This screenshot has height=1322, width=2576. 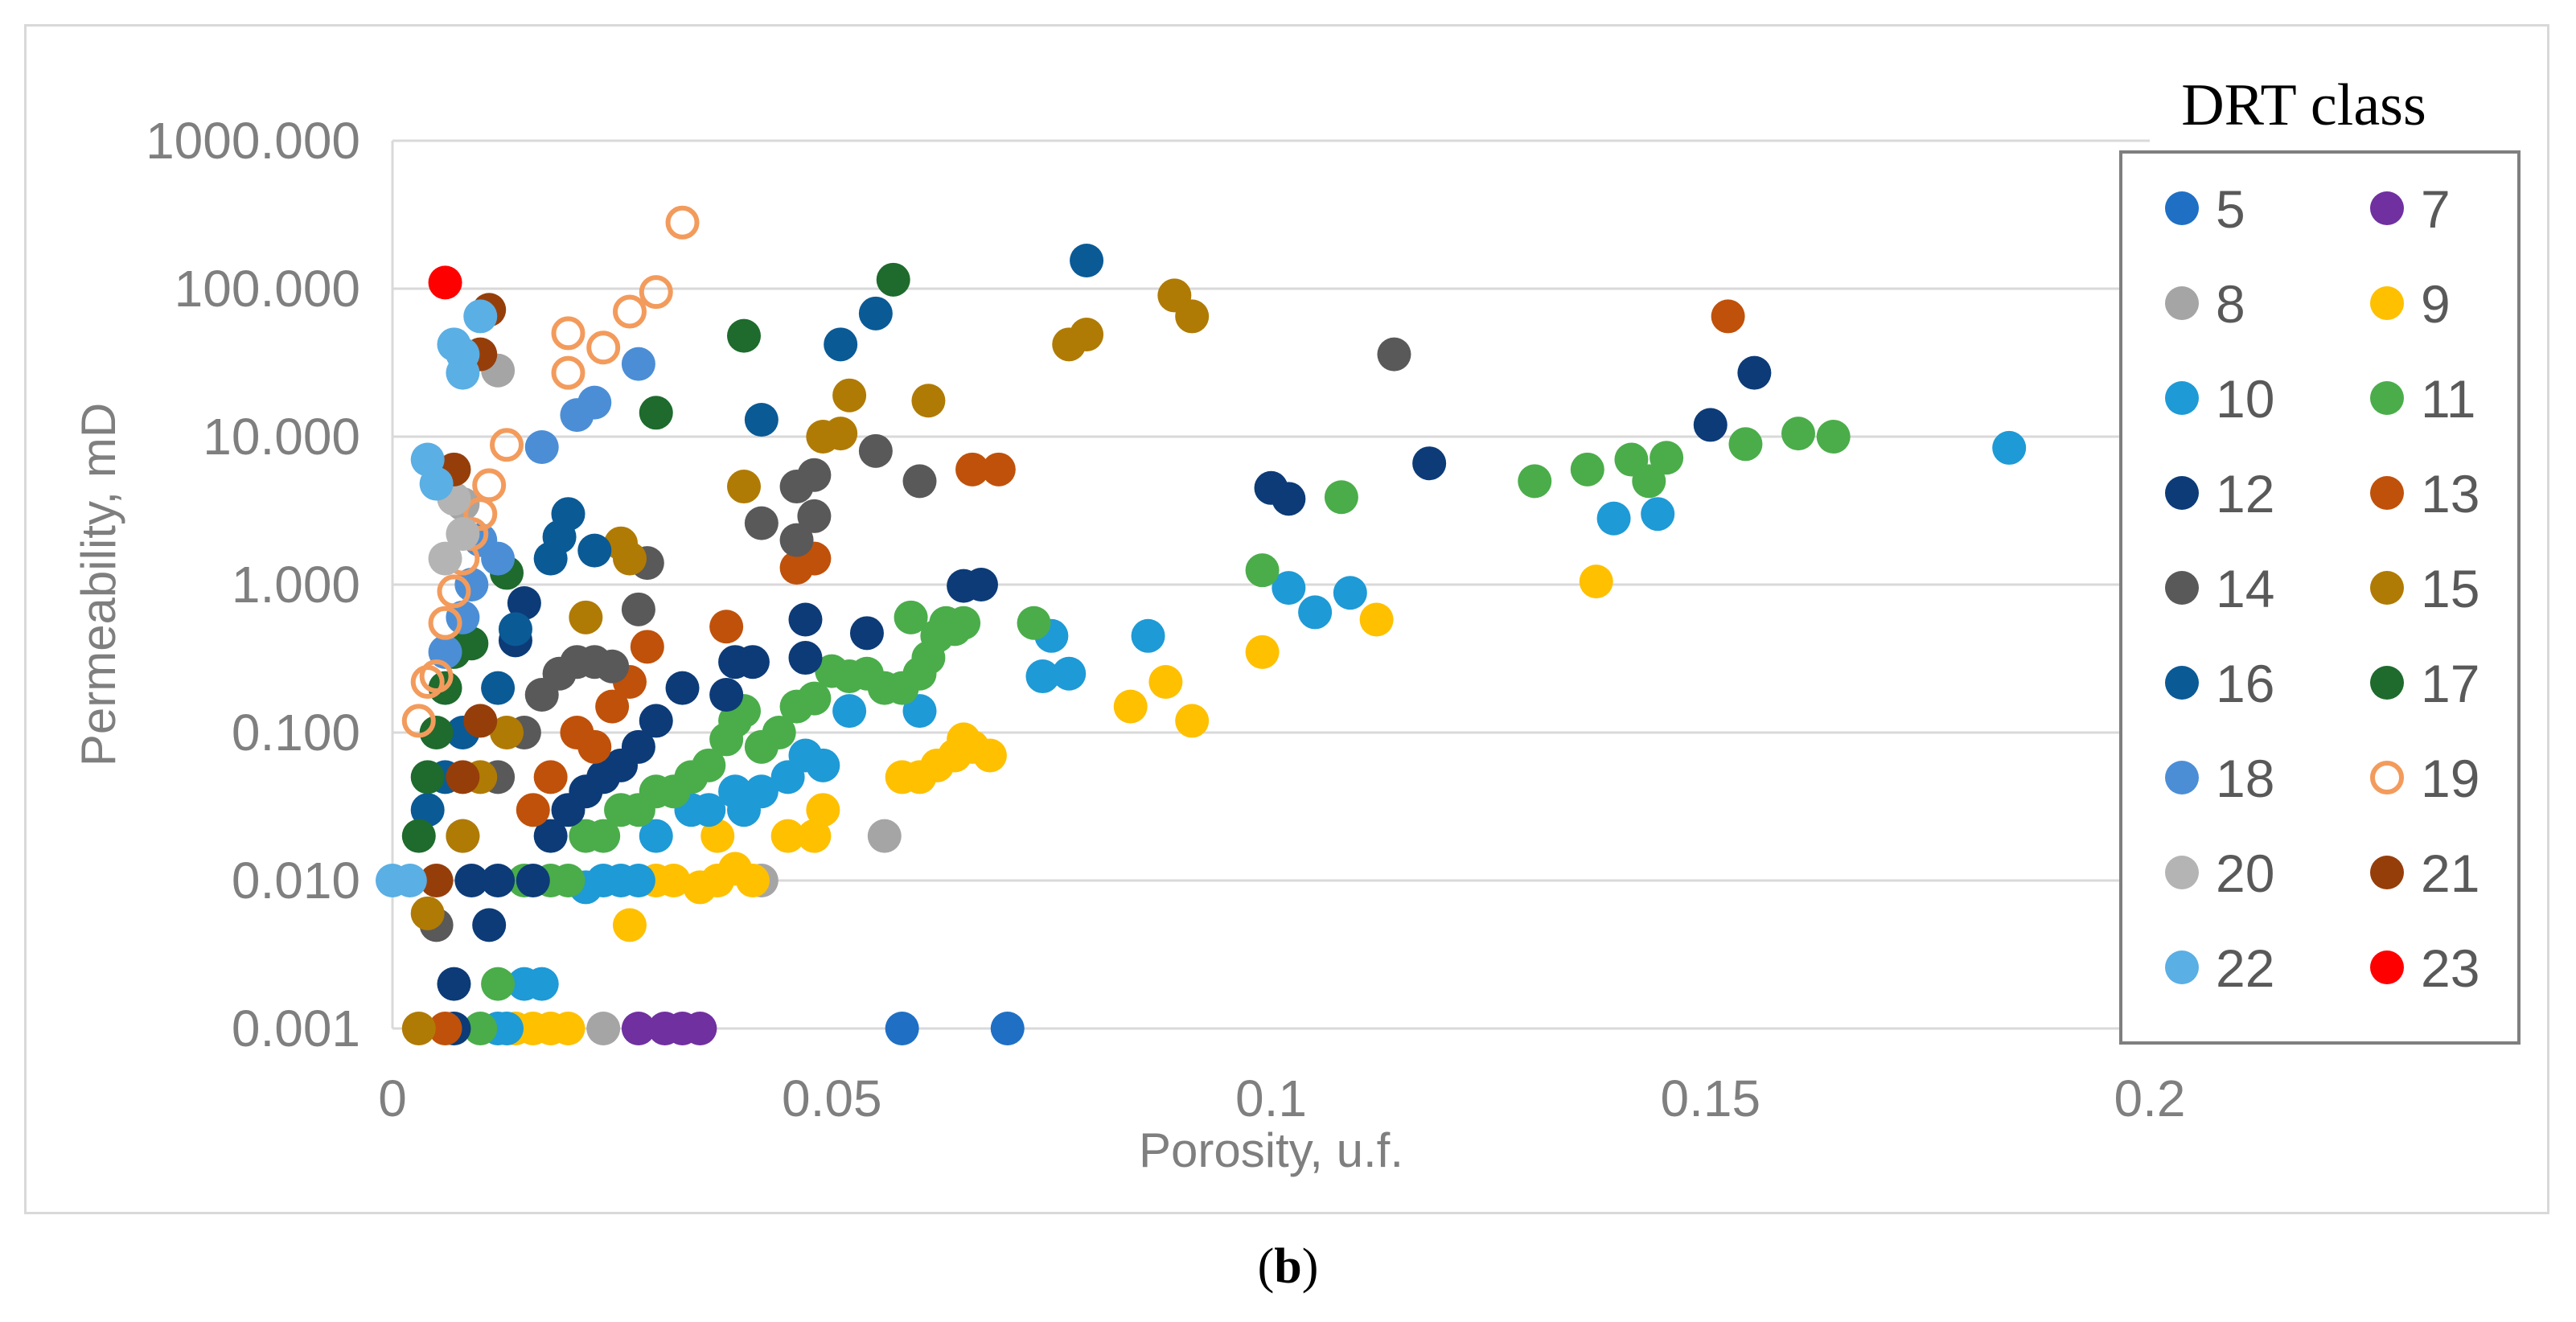 What do you see at coordinates (2245, 778) in the screenshot?
I see `legend-label-18: 18` at bounding box center [2245, 778].